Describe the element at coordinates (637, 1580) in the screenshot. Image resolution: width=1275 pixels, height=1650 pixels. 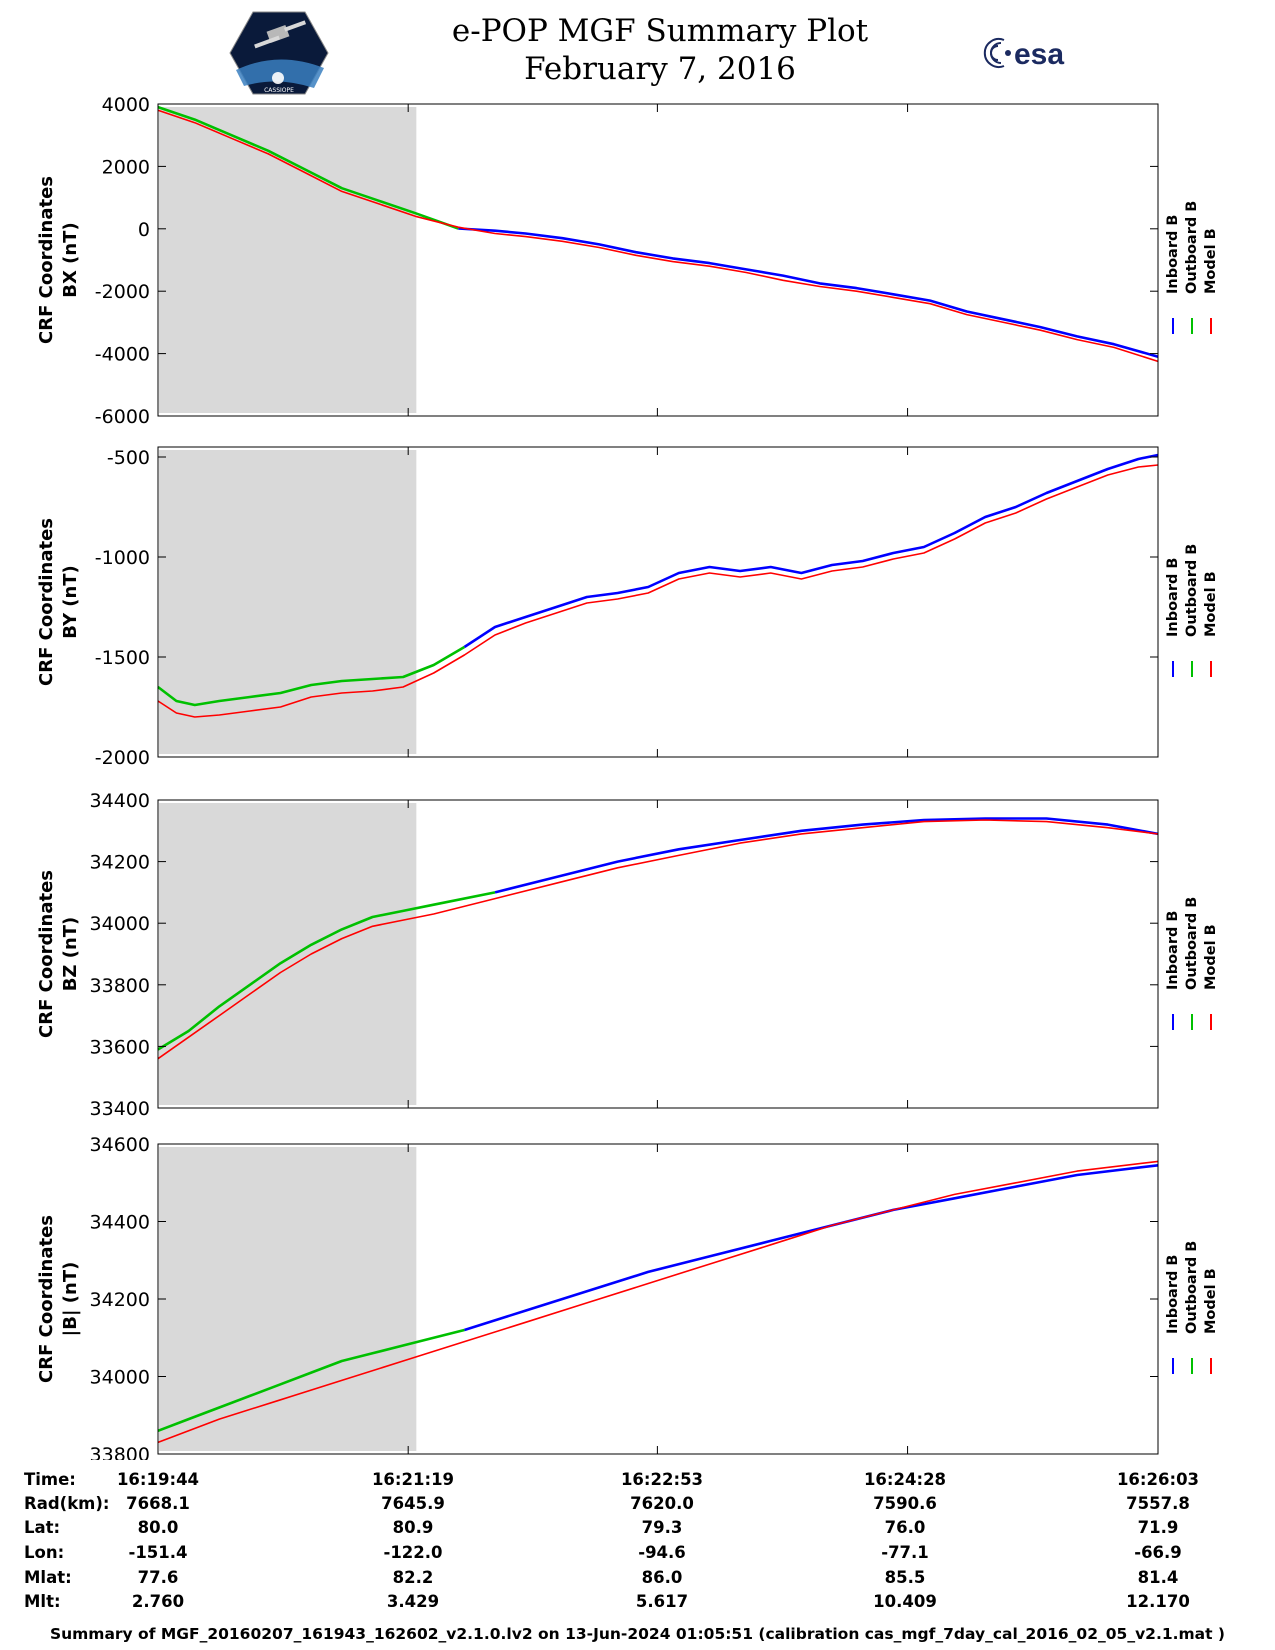
I see `info-row: Mlat: 77.6 82.2 86.0 85.5 81.4` at that location.